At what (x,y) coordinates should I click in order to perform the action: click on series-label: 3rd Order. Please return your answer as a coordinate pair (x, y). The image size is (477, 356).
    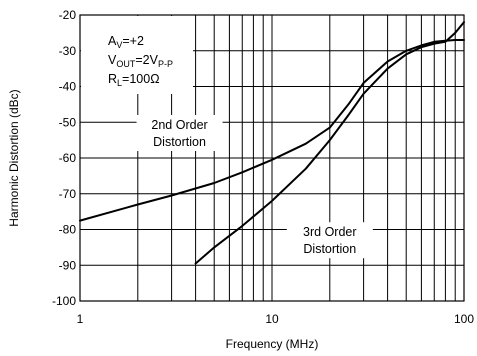
    Looking at the image, I should click on (330, 232).